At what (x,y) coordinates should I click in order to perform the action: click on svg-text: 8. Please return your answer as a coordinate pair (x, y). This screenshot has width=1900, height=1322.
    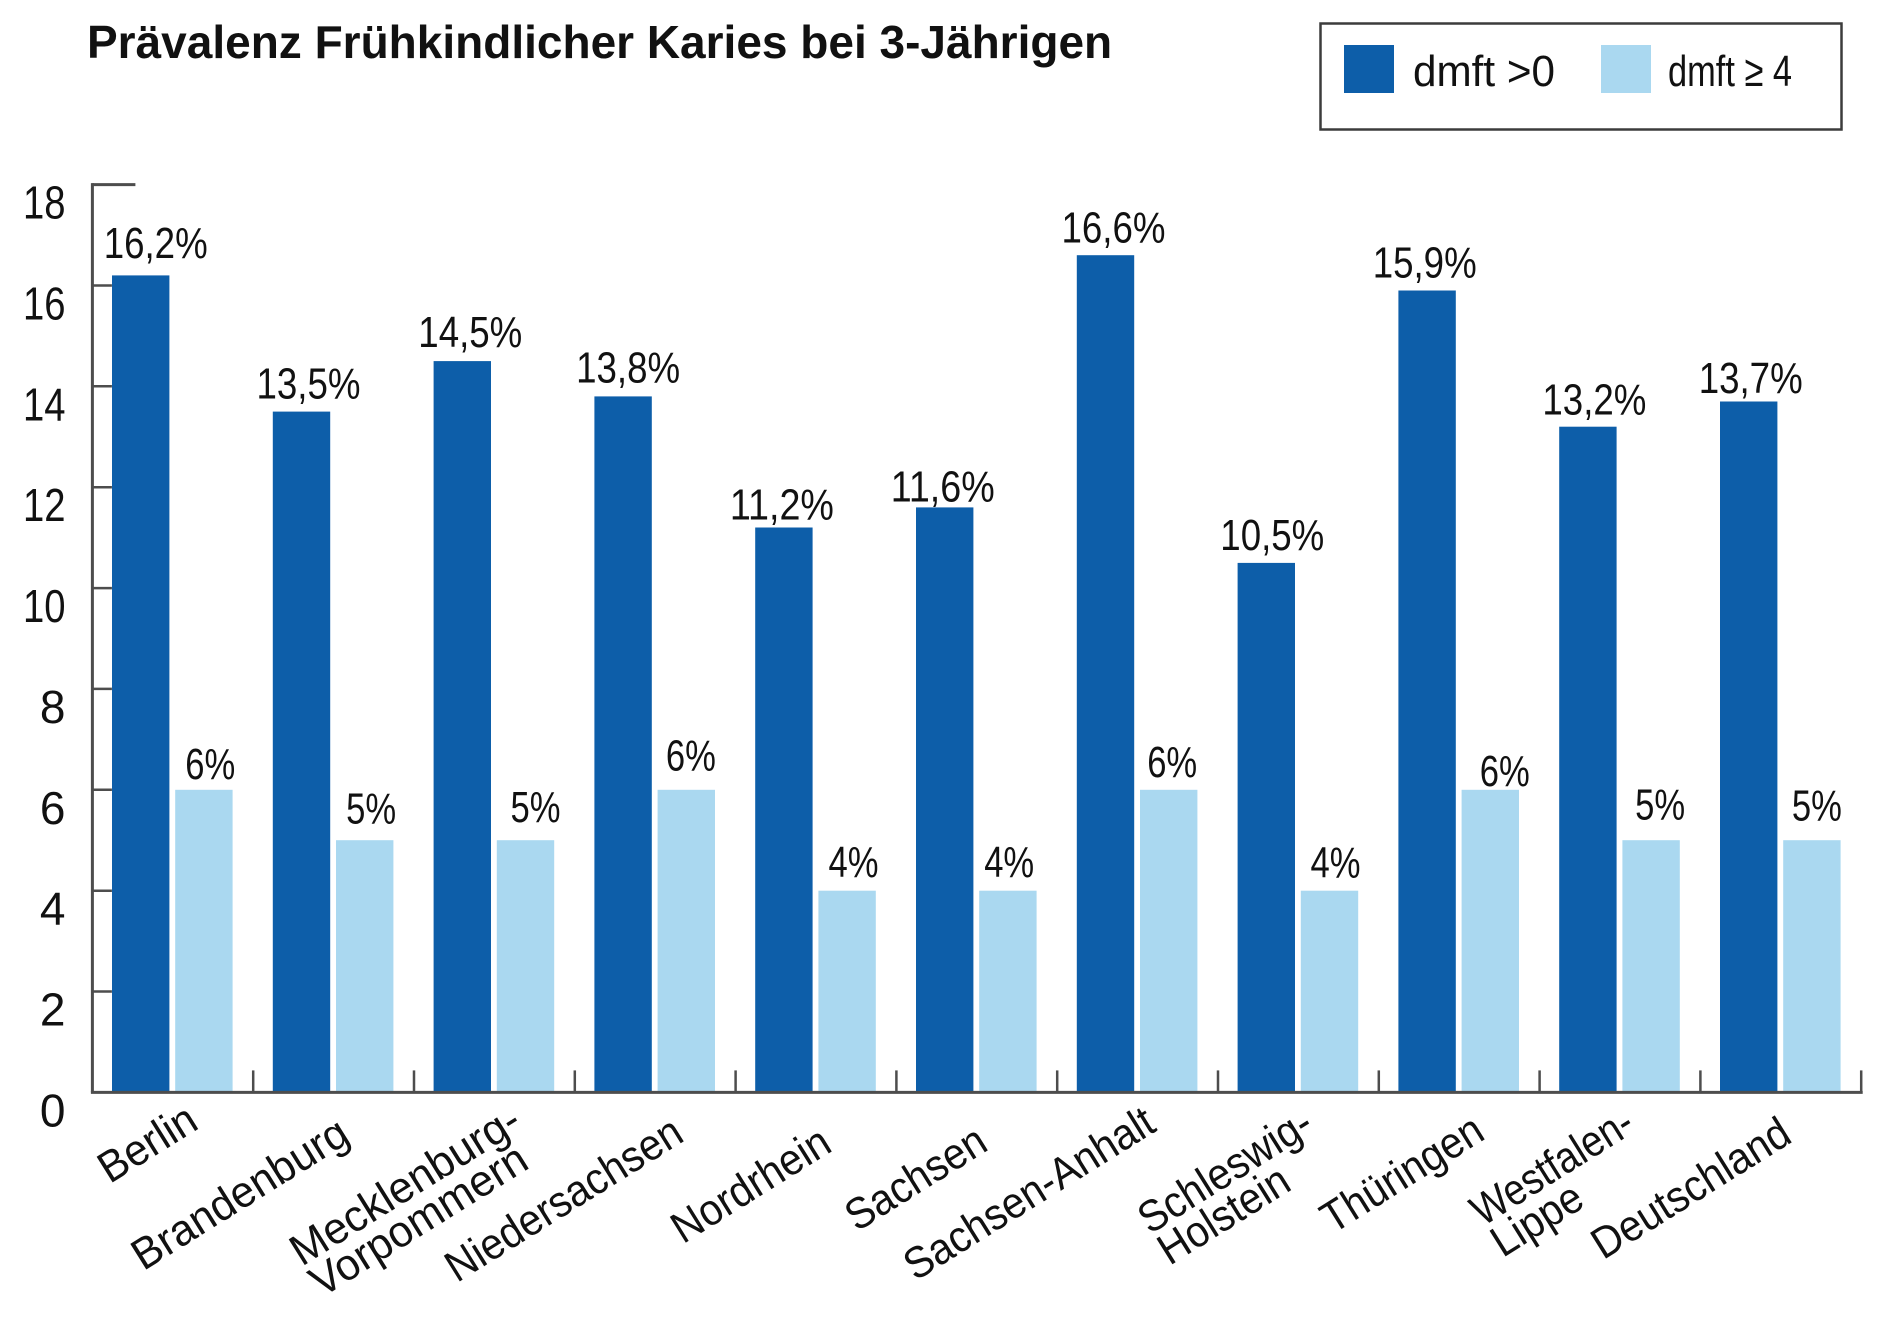
    Looking at the image, I should click on (53, 707).